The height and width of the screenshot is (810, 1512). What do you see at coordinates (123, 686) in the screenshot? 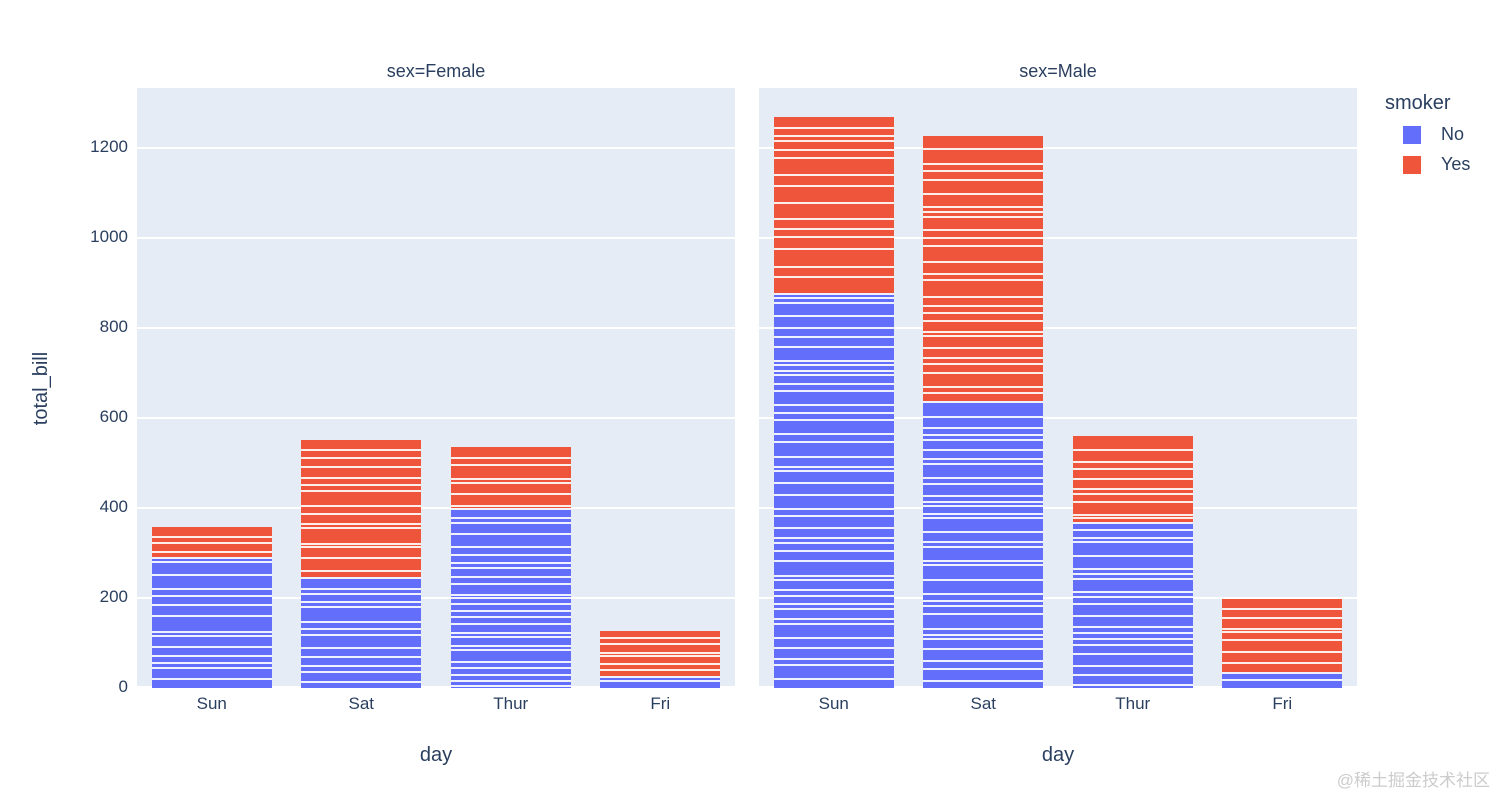
I see `y-tick-label: 0` at bounding box center [123, 686].